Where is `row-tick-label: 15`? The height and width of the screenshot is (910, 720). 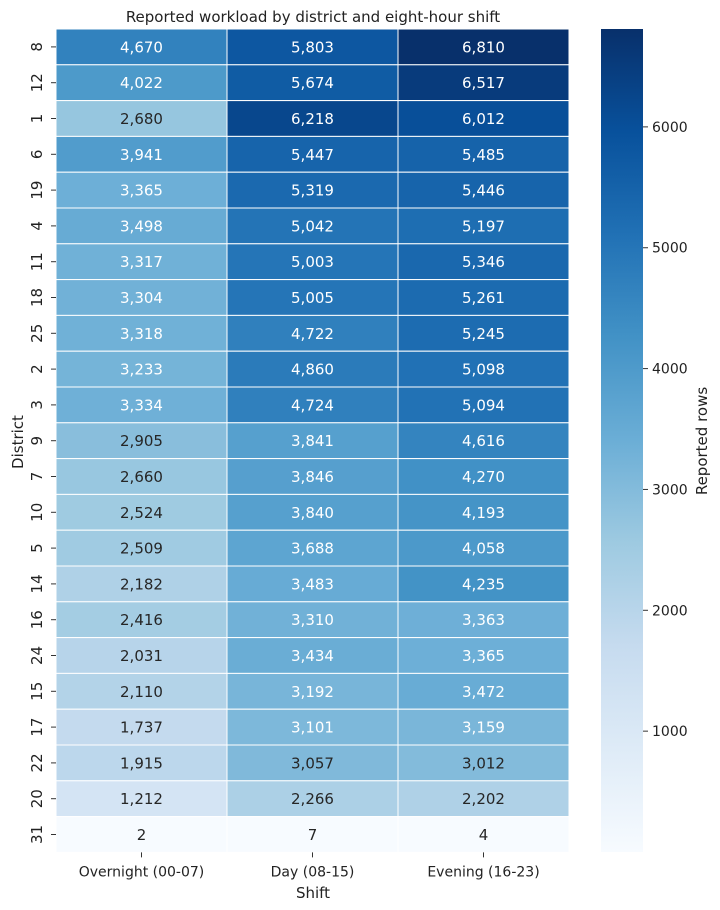
row-tick-label: 15 is located at coordinates (37, 691).